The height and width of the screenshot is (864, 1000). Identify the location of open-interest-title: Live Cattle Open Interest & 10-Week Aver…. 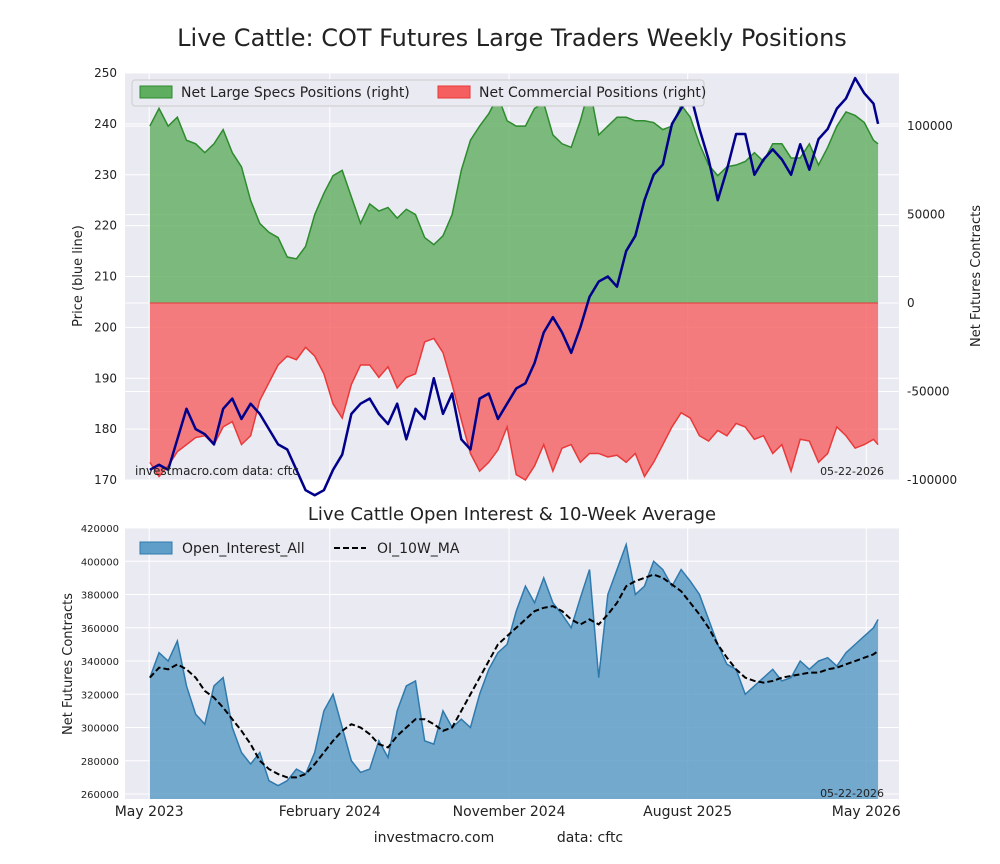
(512, 514).